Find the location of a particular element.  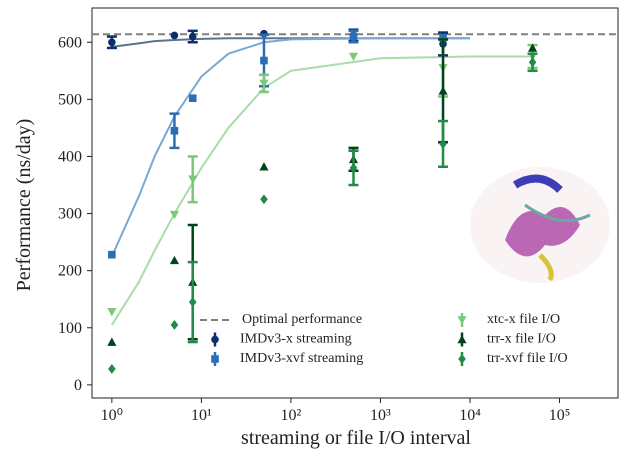

x-tick-label: 10² is located at coordinates (291, 415).